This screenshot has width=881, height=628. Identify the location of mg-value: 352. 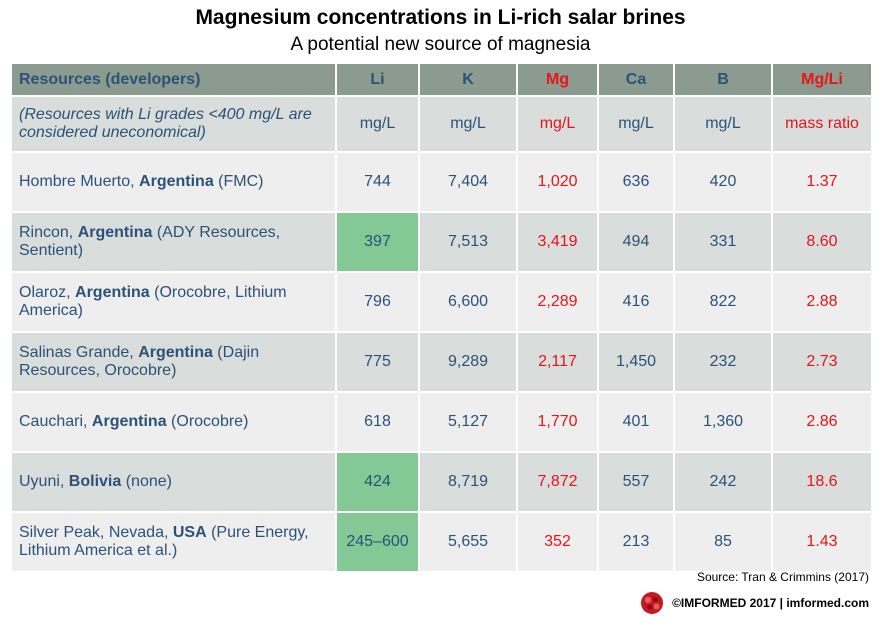
(558, 542).